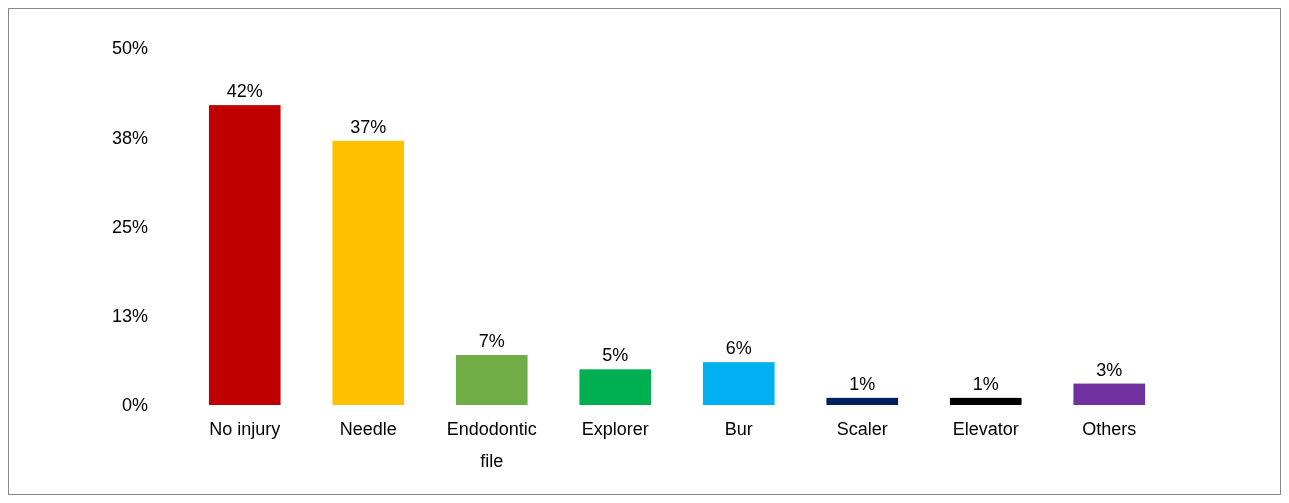  I want to click on x-tick-label: Elevator, so click(985, 429).